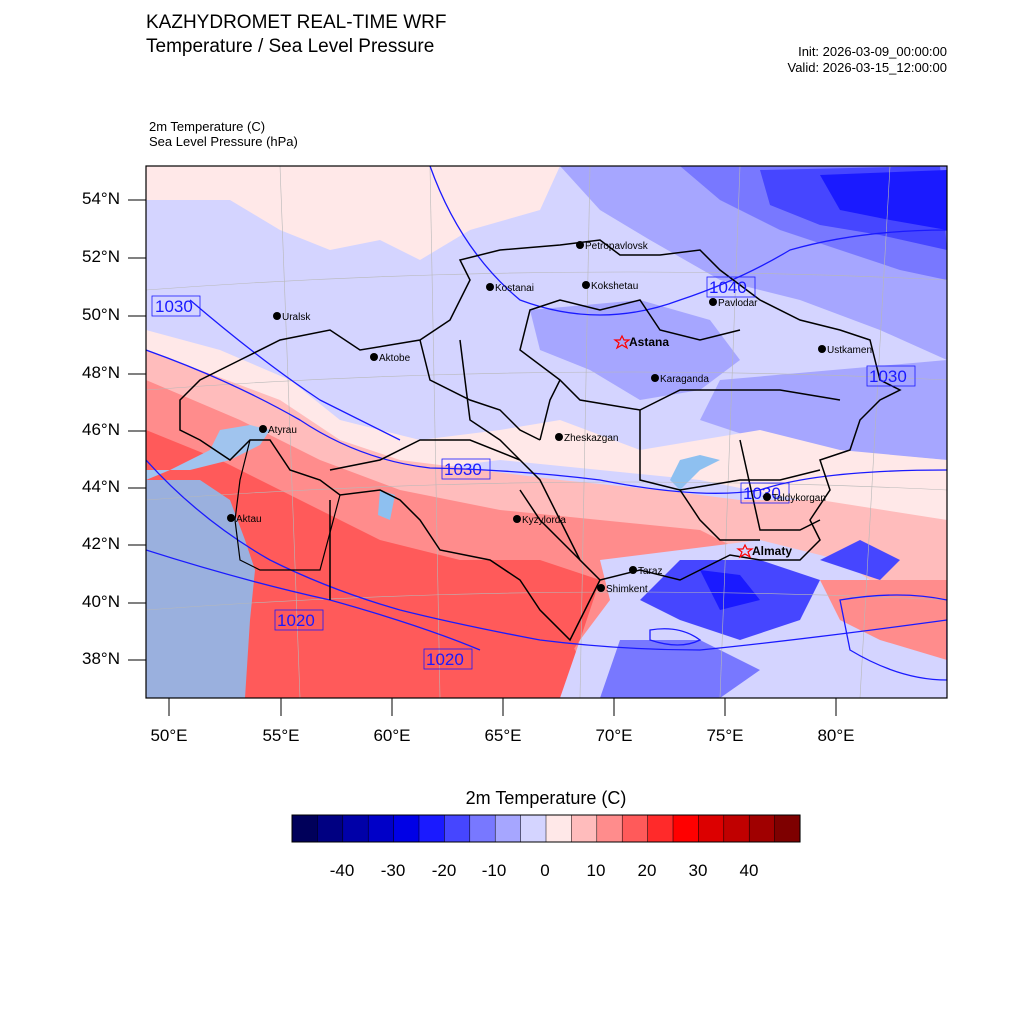  Describe the element at coordinates (872, 51) in the screenshot. I see `init-time: Init: 2026-03-09_00:00:00` at that location.